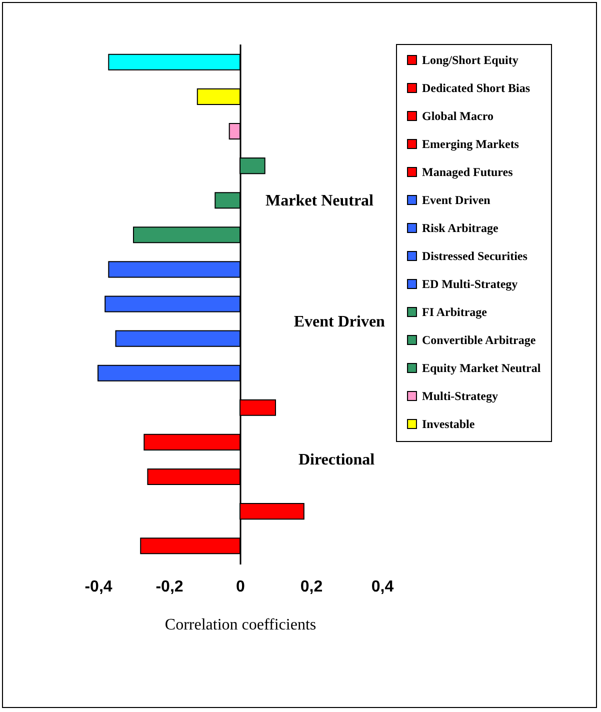 This screenshot has width=601, height=712. What do you see at coordinates (476, 88) in the screenshot?
I see `legend-label: Dedicated Short Bias` at bounding box center [476, 88].